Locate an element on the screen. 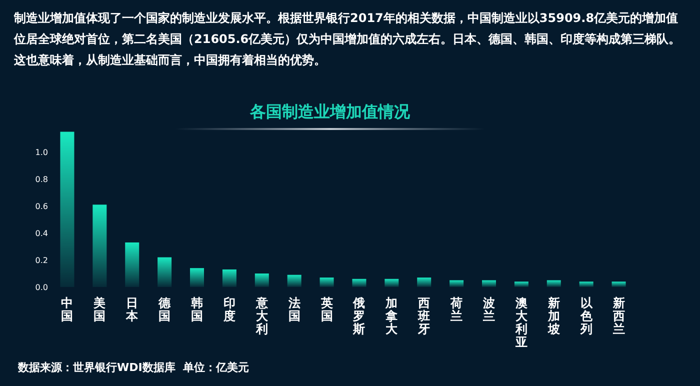 The height and width of the screenshot is (386, 700). y-tick-label: 0.6 is located at coordinates (41, 206).